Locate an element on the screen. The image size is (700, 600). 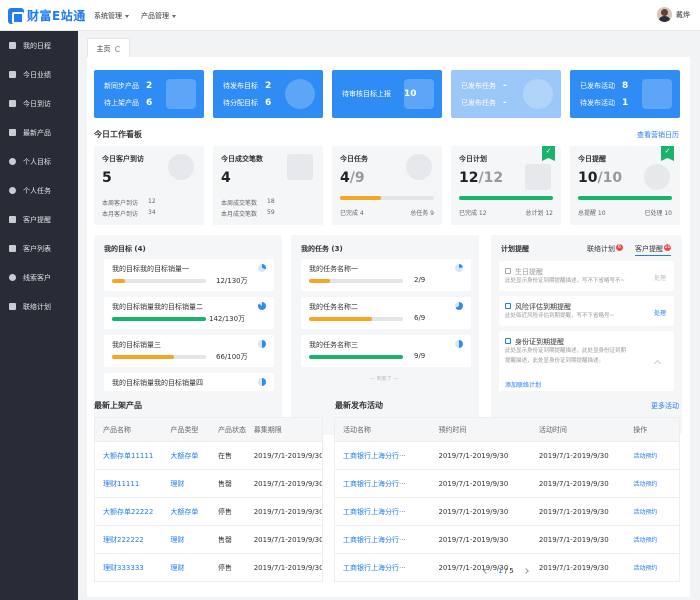
table-row: 理财333333 理财 停售 2019/7/1-2019/9/30 is located at coordinates (208, 567).